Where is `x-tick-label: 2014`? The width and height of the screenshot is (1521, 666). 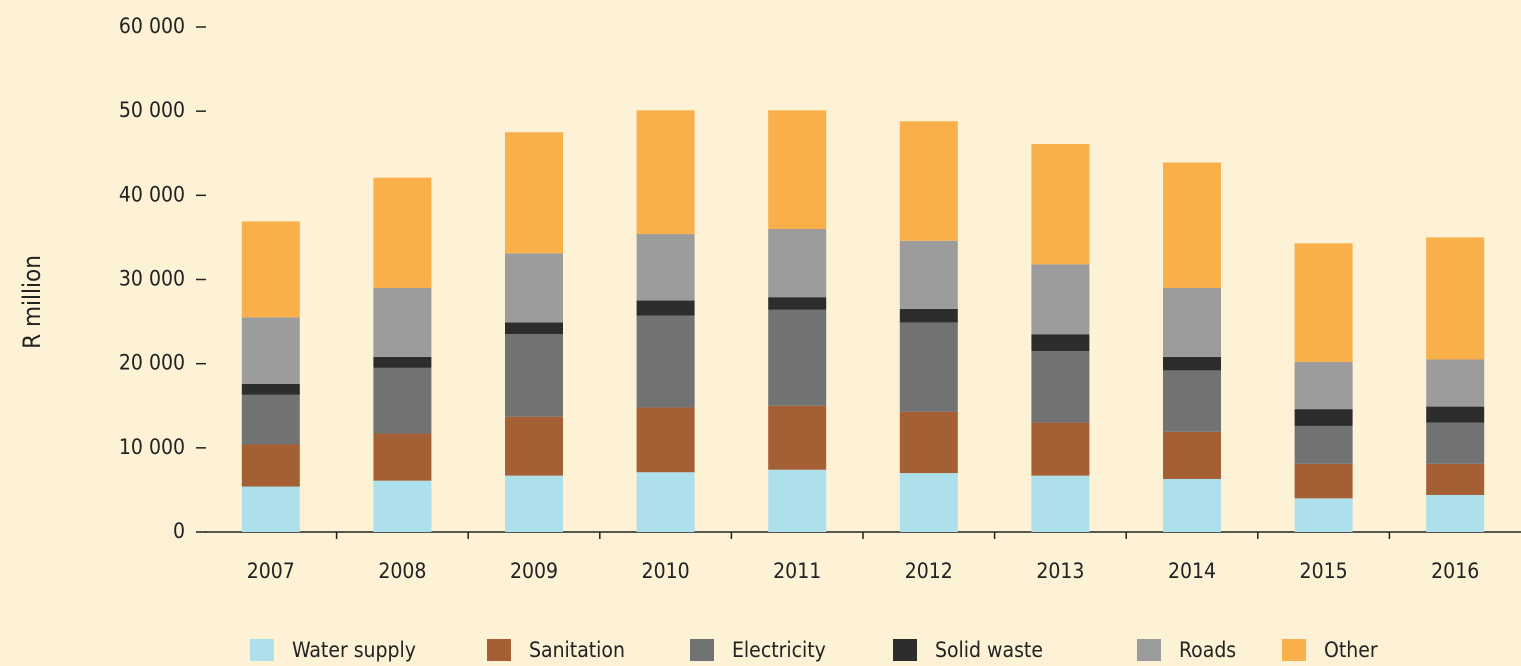 x-tick-label: 2014 is located at coordinates (1192, 571).